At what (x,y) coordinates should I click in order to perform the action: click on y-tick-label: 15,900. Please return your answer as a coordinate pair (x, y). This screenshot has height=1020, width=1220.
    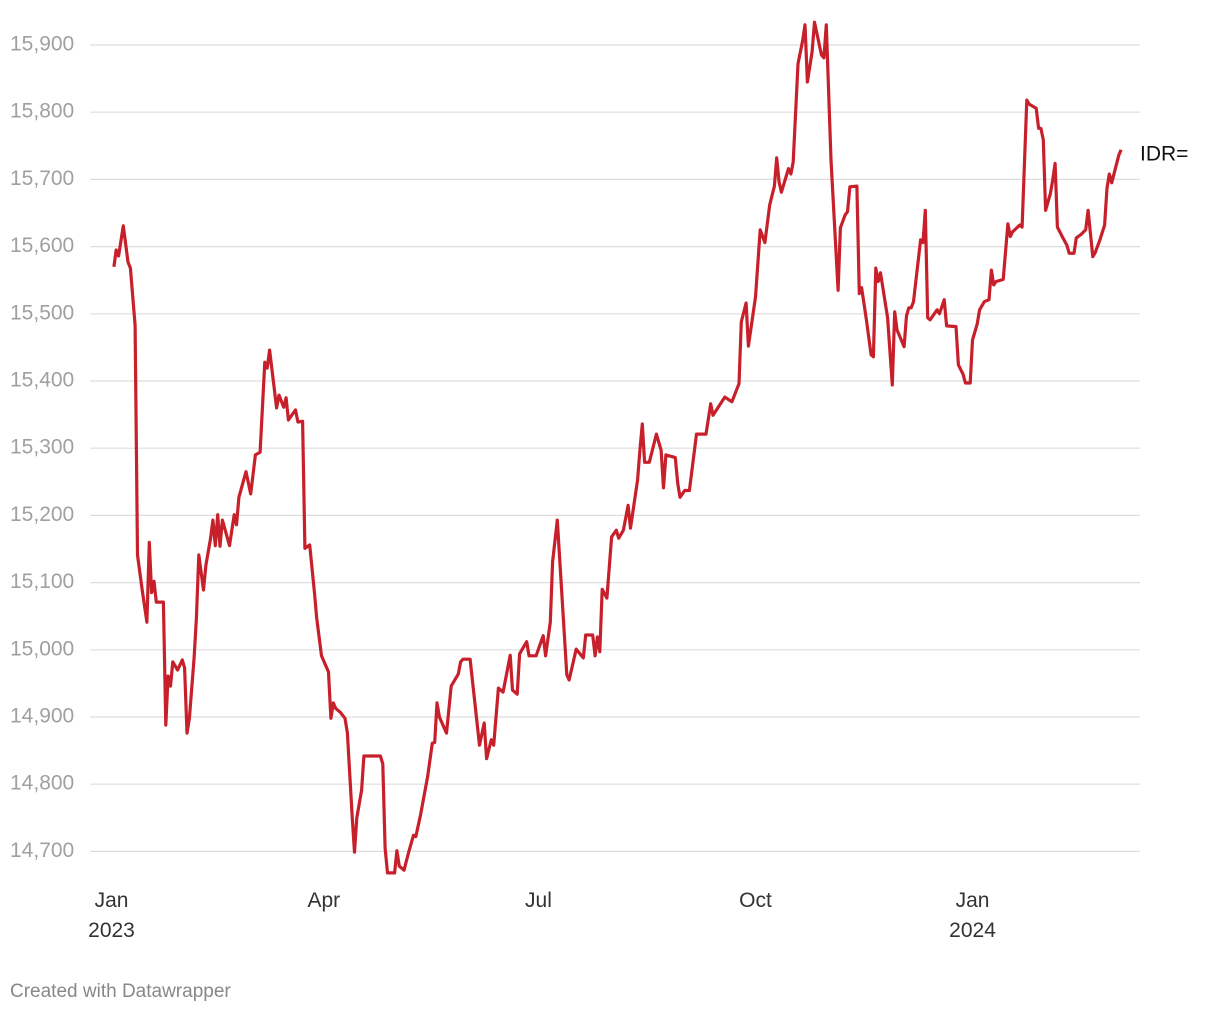
    Looking at the image, I should click on (42, 44).